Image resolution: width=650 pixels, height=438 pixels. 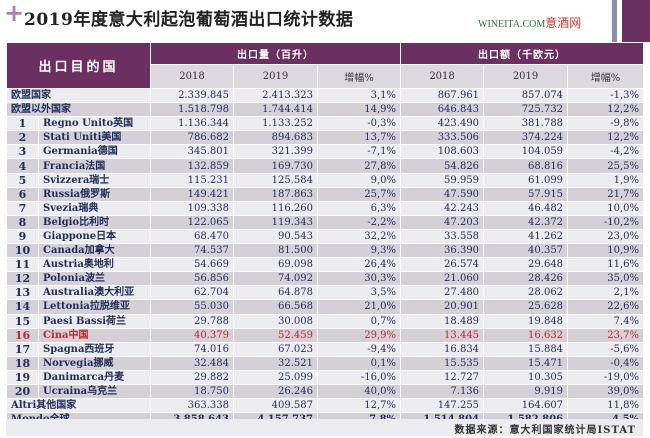 What do you see at coordinates (359, 194) in the screenshot?
I see `volume-growth-cell: 25,7%` at bounding box center [359, 194].